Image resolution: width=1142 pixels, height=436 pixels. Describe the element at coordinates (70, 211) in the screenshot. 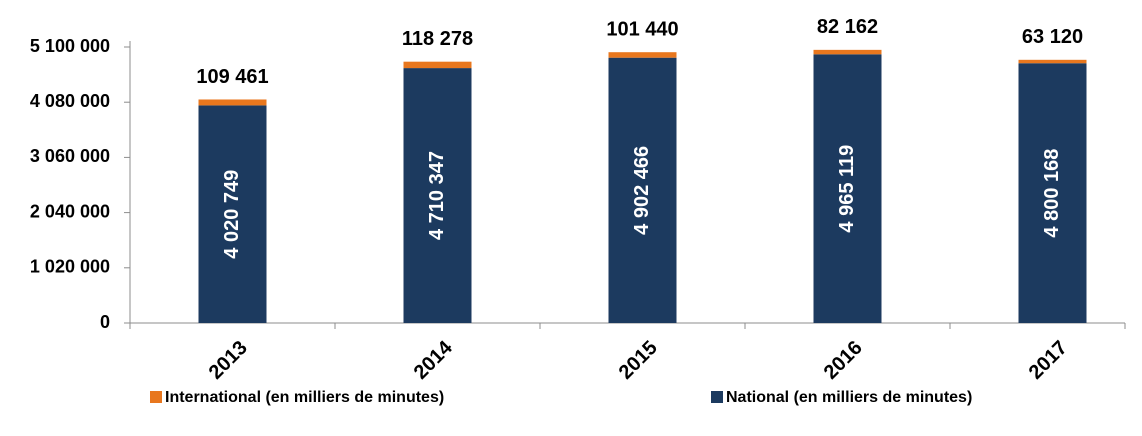

I see `y-tick-label: 2 040 000` at that location.